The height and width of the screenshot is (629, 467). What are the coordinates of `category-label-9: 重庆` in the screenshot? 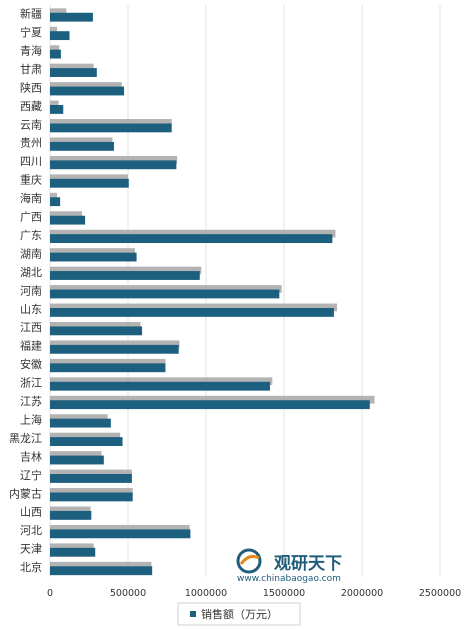 It's located at (31, 180).